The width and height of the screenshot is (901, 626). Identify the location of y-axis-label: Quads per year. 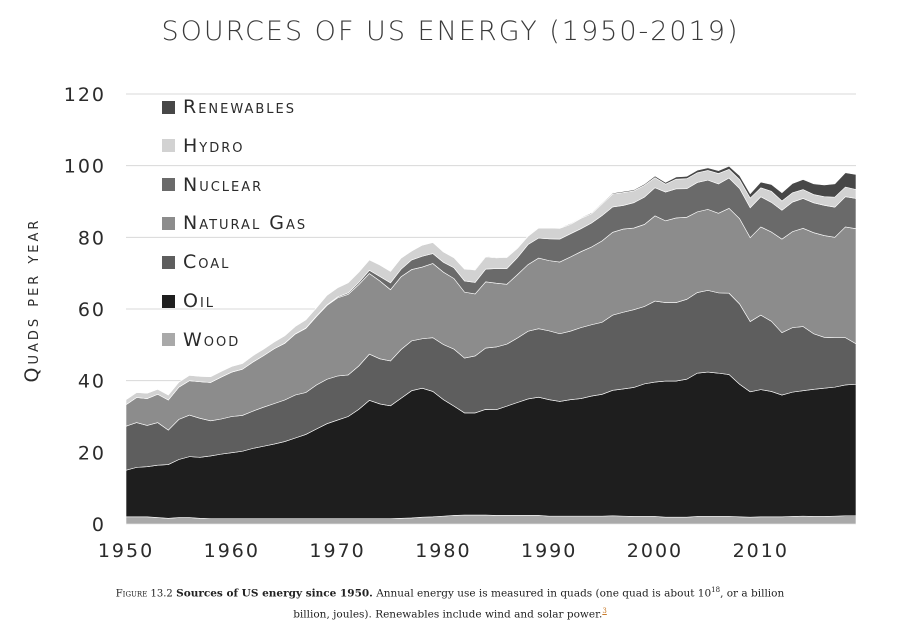
(32, 300).